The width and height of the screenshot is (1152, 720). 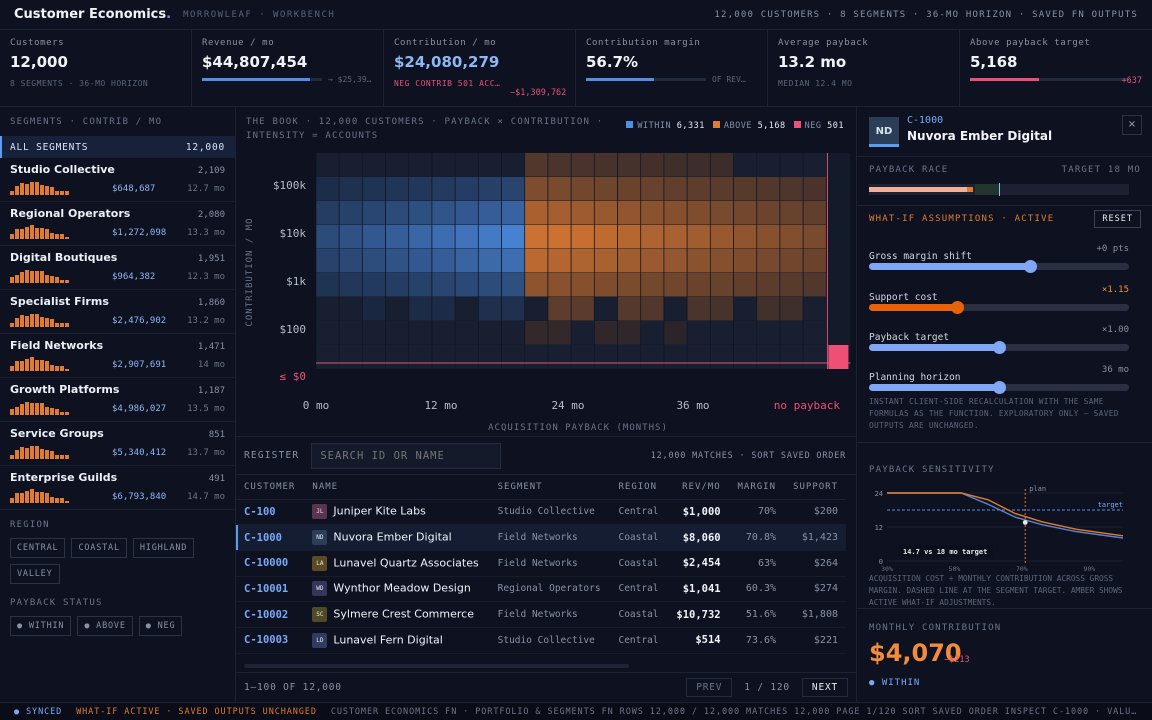 I want to click on segment-item: Regional Operators 2,080 $1,272,098 13.3 mo, so click(x=117, y=224).